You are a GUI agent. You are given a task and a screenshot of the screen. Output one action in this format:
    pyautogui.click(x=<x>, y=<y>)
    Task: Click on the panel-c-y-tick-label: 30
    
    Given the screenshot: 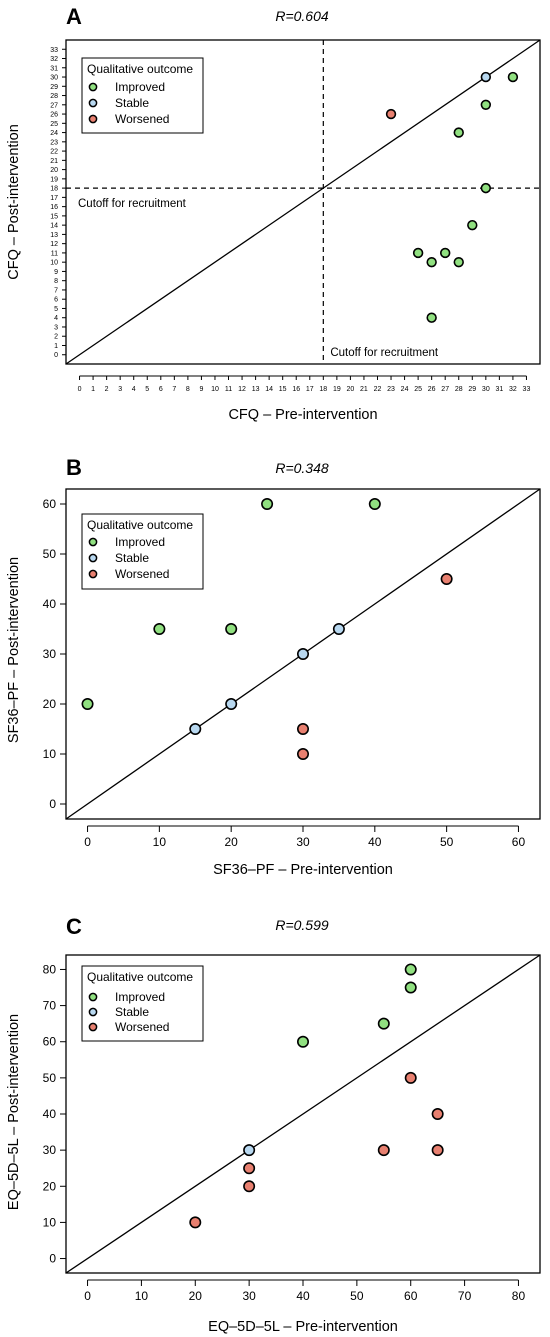 What is the action you would take?
    pyautogui.click(x=50, y=1150)
    